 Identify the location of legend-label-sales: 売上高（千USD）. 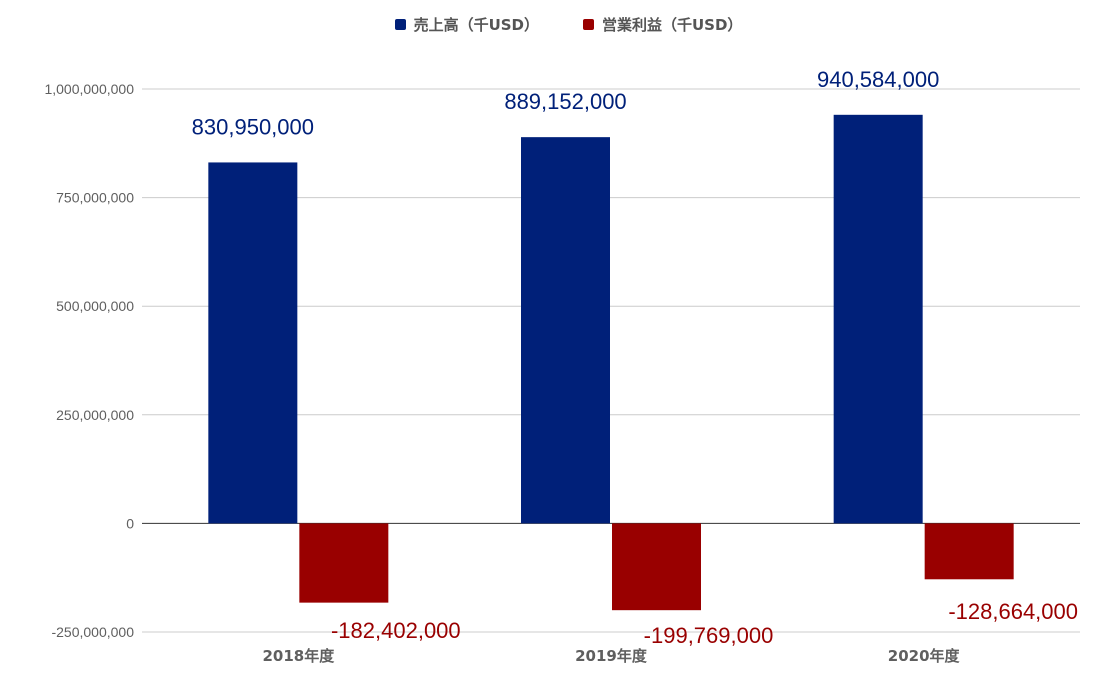
(476, 25).